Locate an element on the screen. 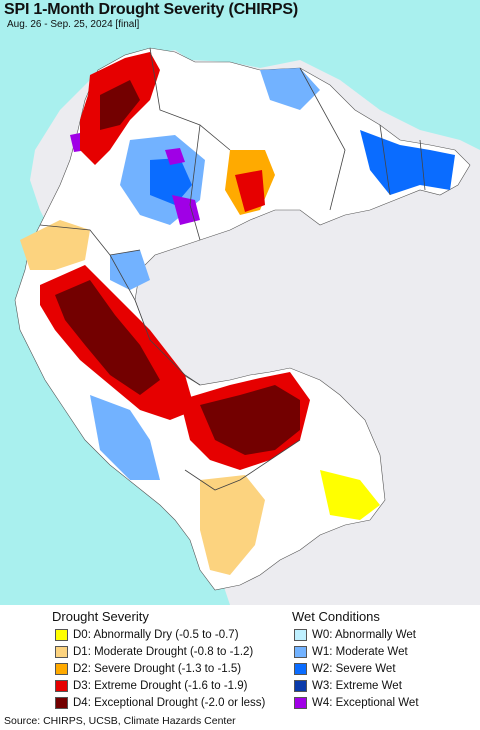 The height and width of the screenshot is (730, 480). drought-bolivia-d4 is located at coordinates (250, 420).